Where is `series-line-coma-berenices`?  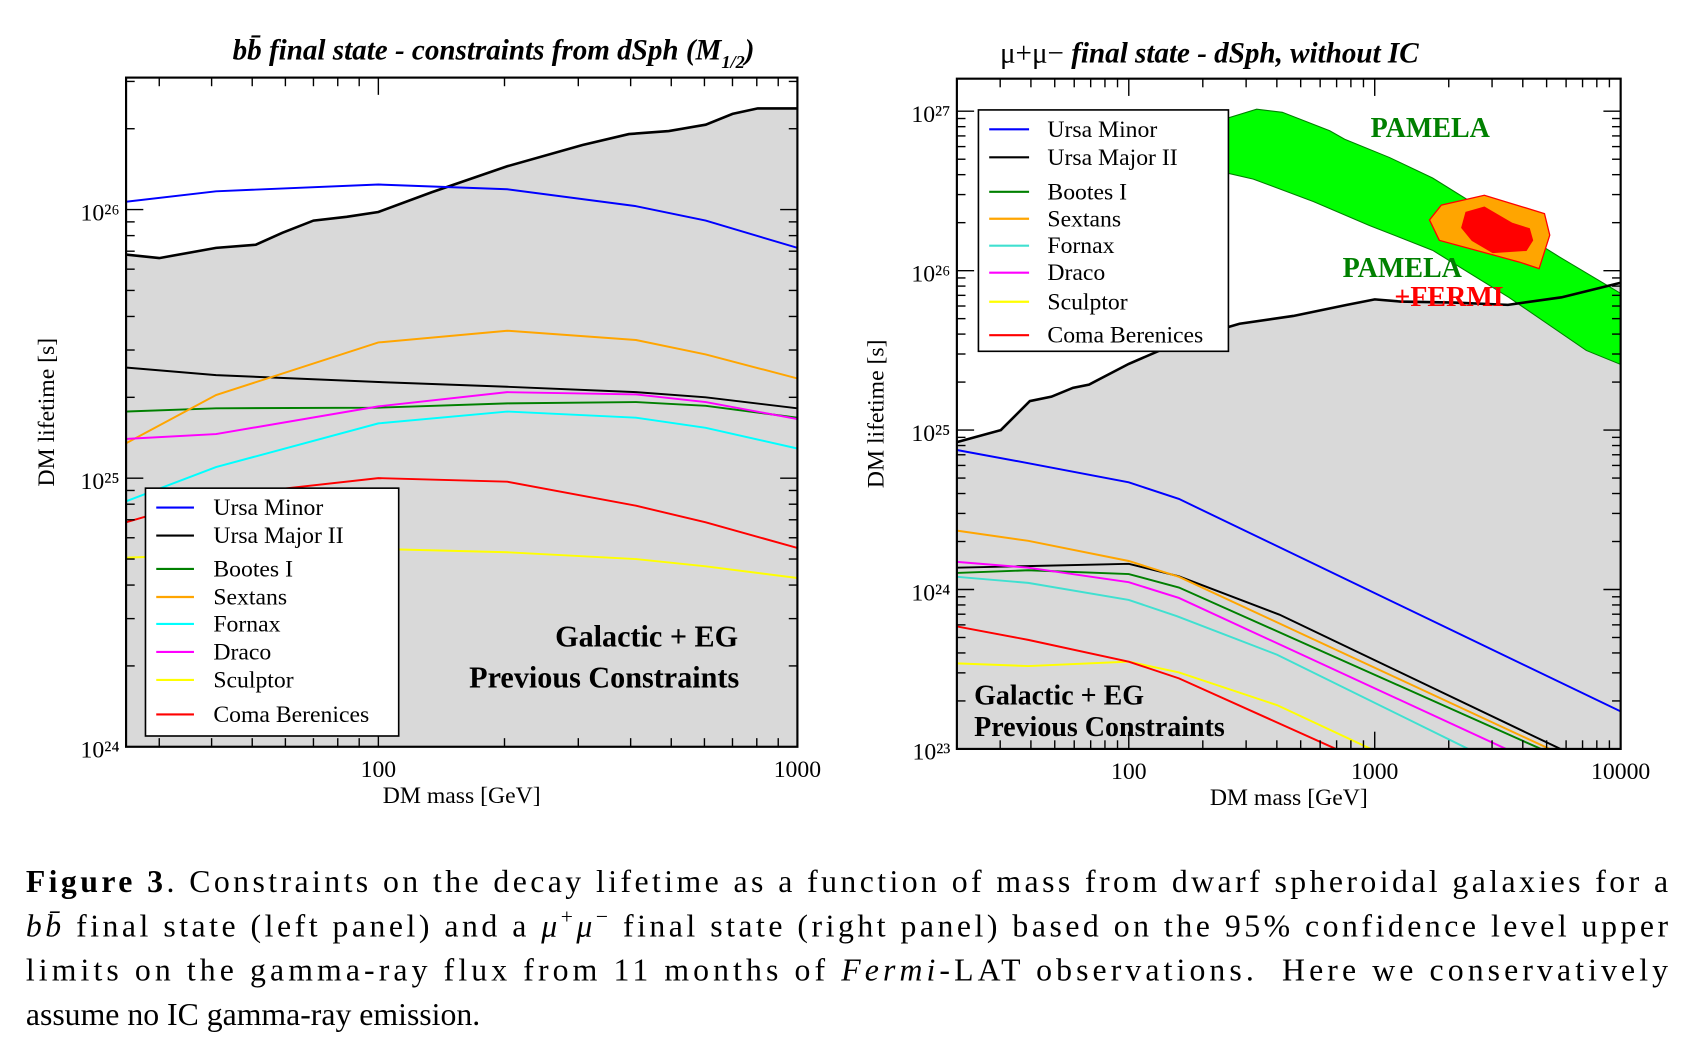 series-line-coma-berenices is located at coordinates (1146, 687).